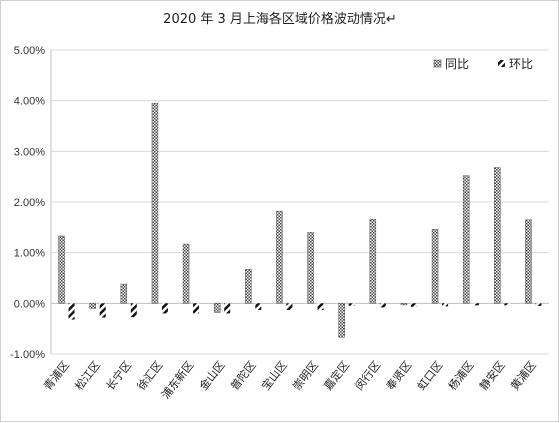  Describe the element at coordinates (336, 375) in the screenshot. I see `x-category-label: 嘉定区` at that location.